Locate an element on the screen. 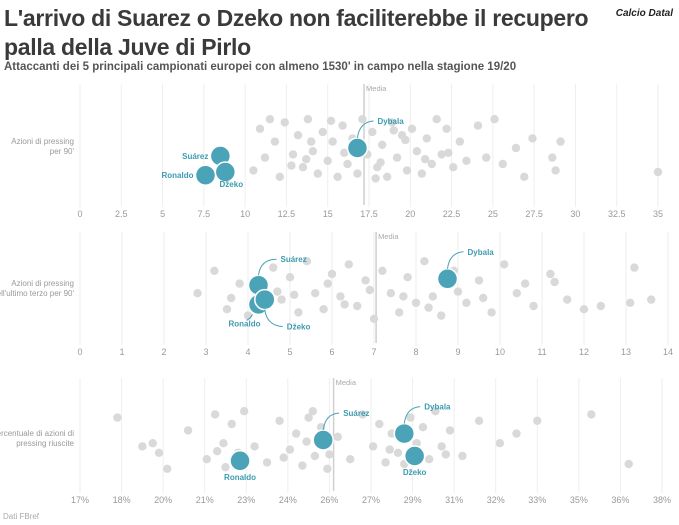 The height and width of the screenshot is (525, 679). callout-label: Suárez is located at coordinates (195, 156).